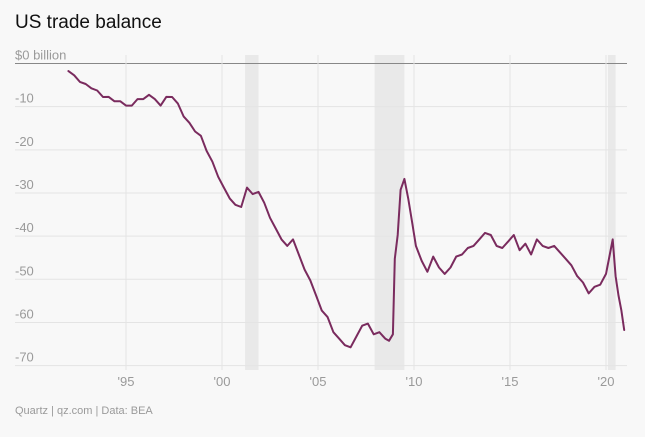  I want to click on x-tick-label: '10, so click(414, 381).